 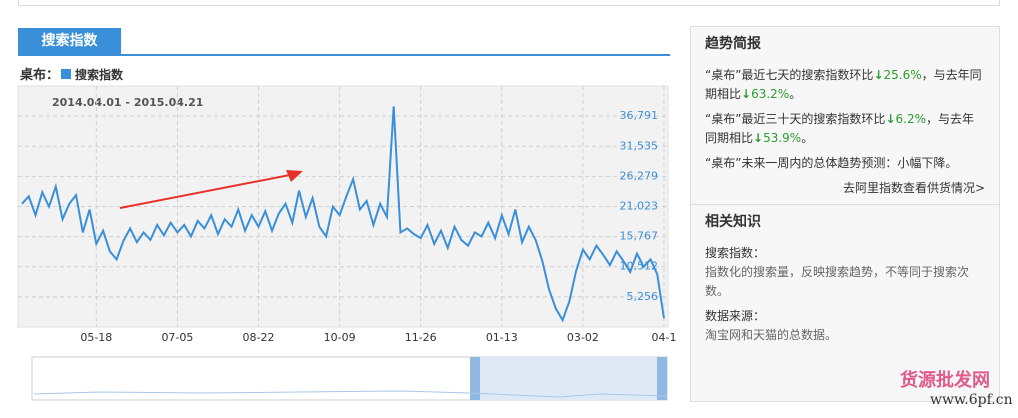 I want to click on percent: 6.2%, so click(x=911, y=119).